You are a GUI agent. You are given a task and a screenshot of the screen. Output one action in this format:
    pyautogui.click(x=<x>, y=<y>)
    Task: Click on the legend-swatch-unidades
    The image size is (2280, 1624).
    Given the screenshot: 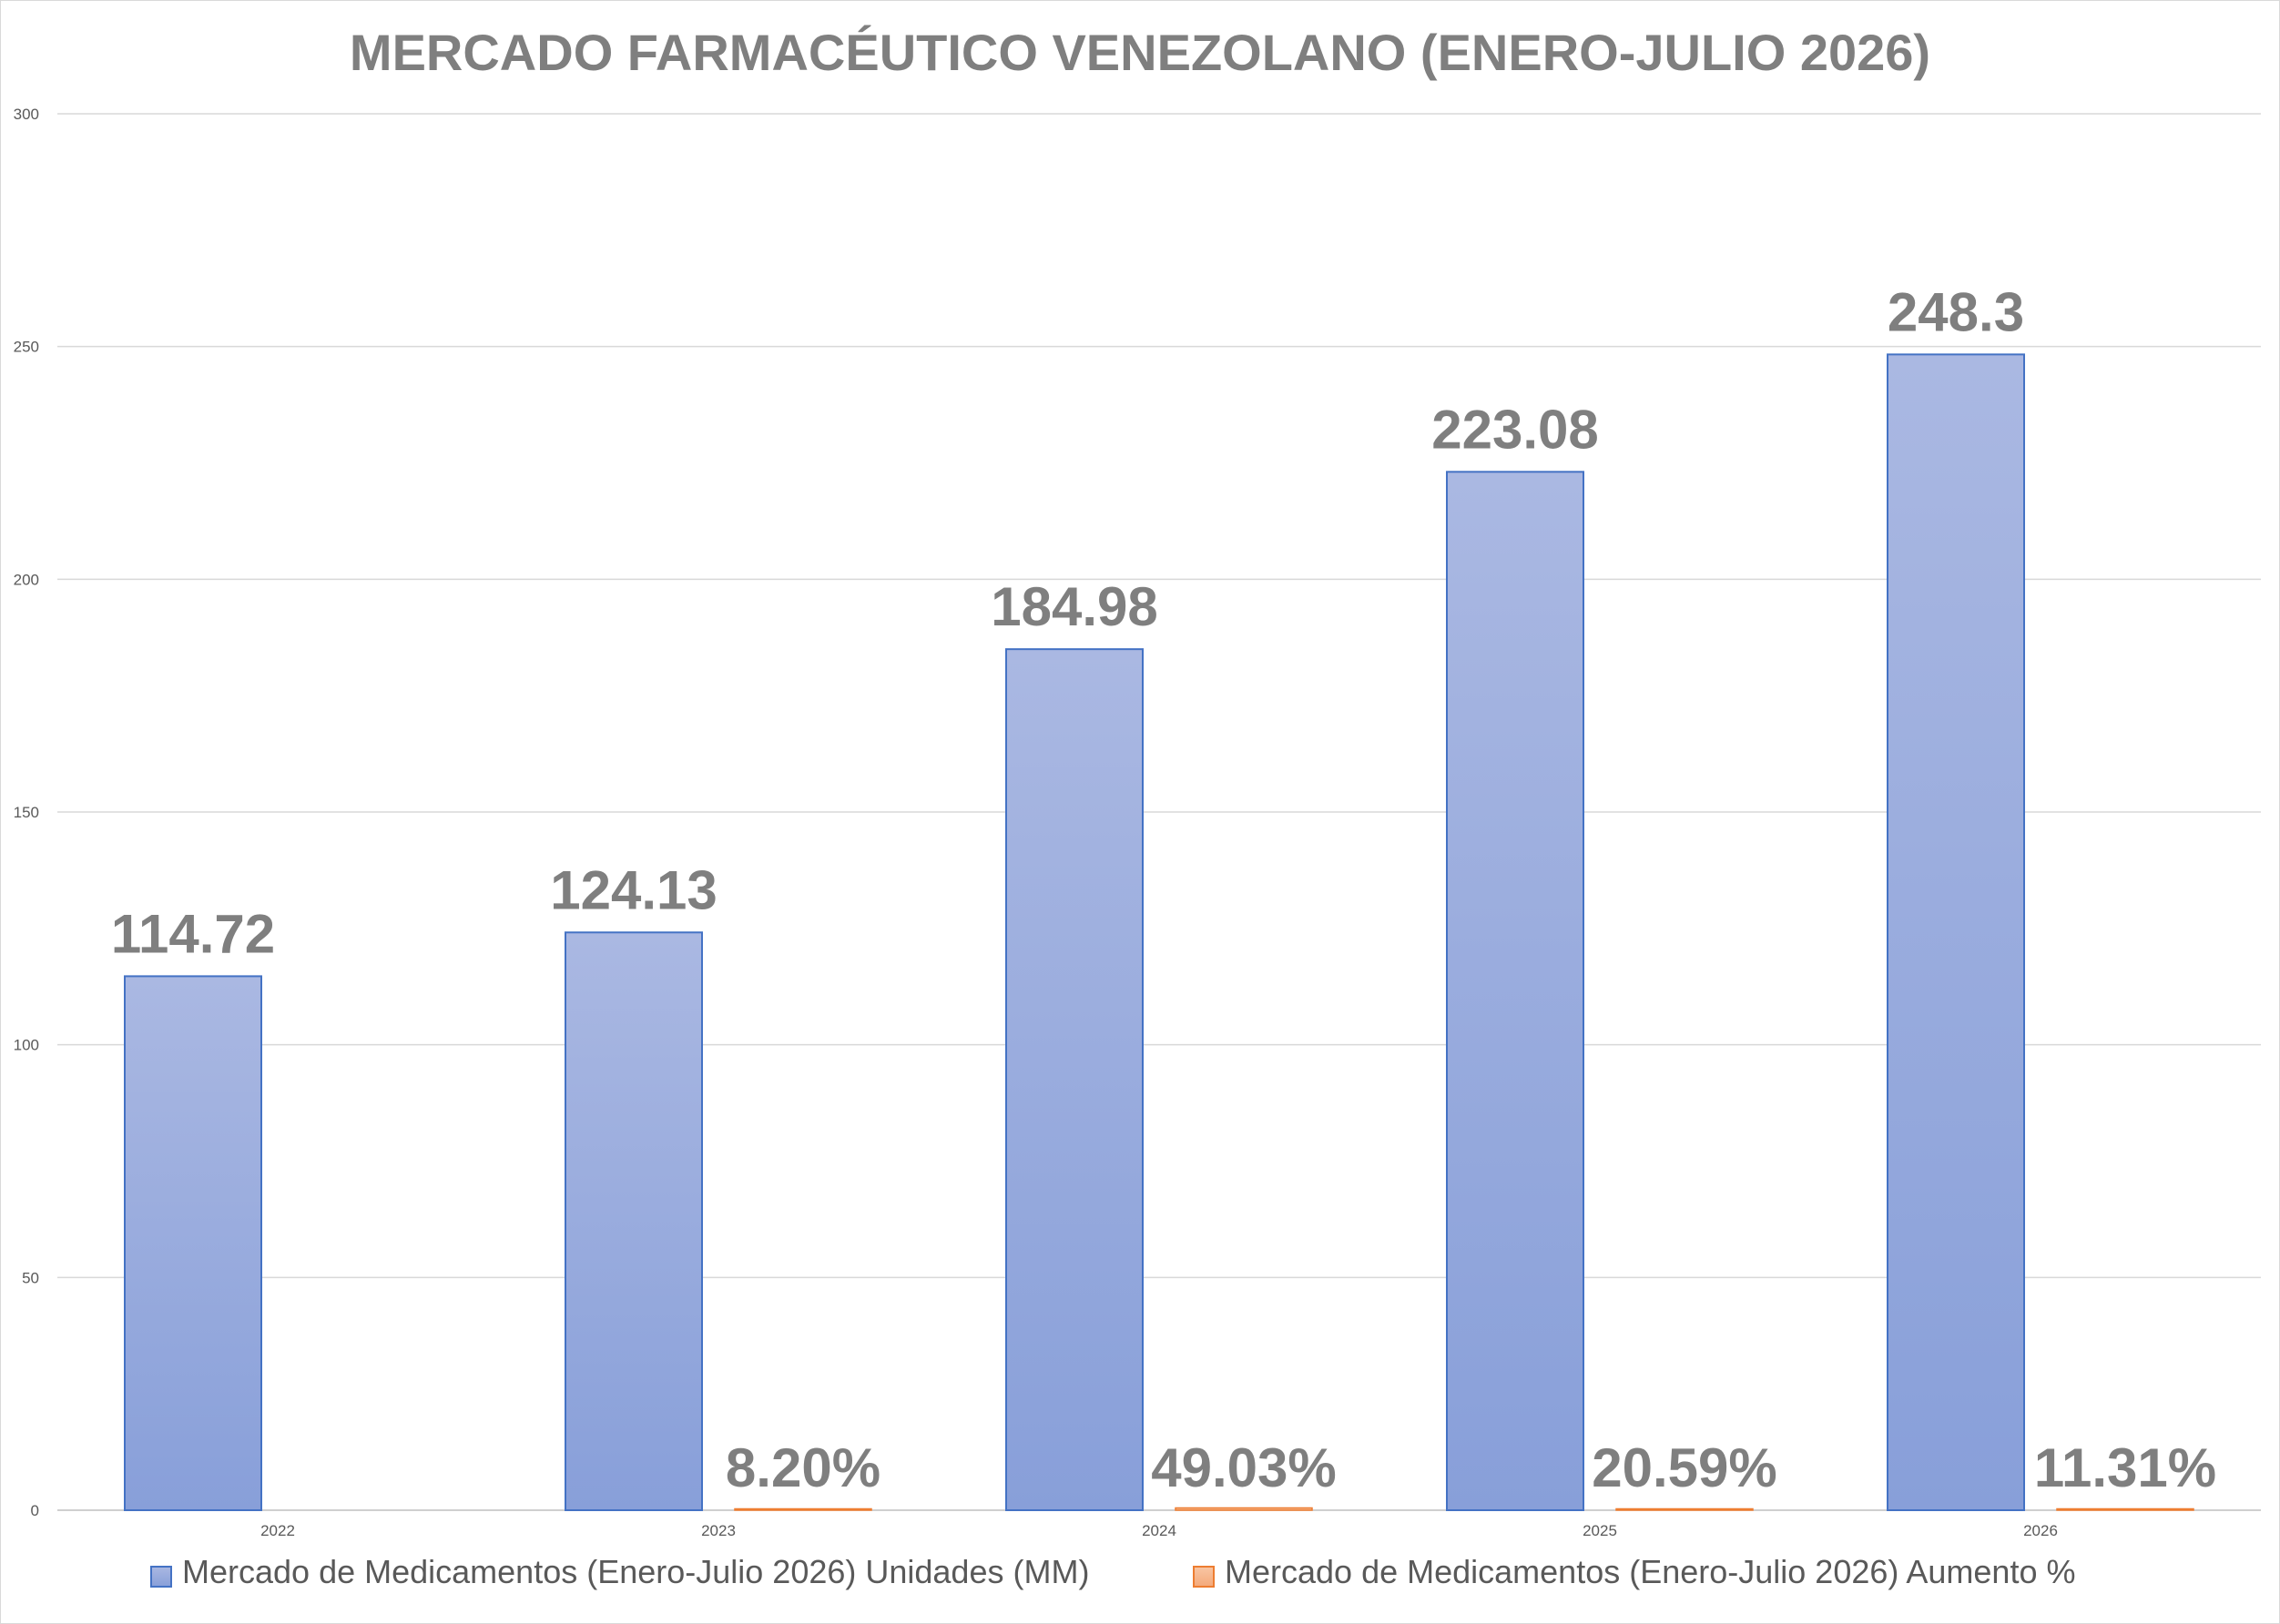 What is the action you would take?
    pyautogui.click(x=161, y=1577)
    